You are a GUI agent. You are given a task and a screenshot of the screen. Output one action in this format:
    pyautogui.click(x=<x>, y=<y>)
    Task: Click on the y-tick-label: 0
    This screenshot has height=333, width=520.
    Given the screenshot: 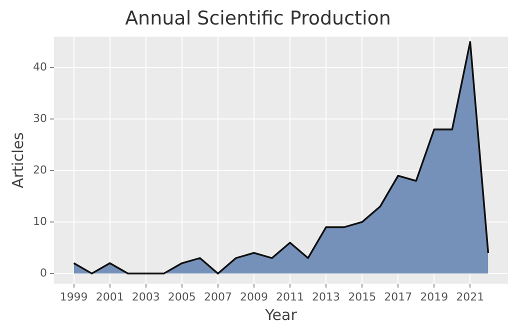 What is the action you would take?
    pyautogui.click(x=43, y=273)
    